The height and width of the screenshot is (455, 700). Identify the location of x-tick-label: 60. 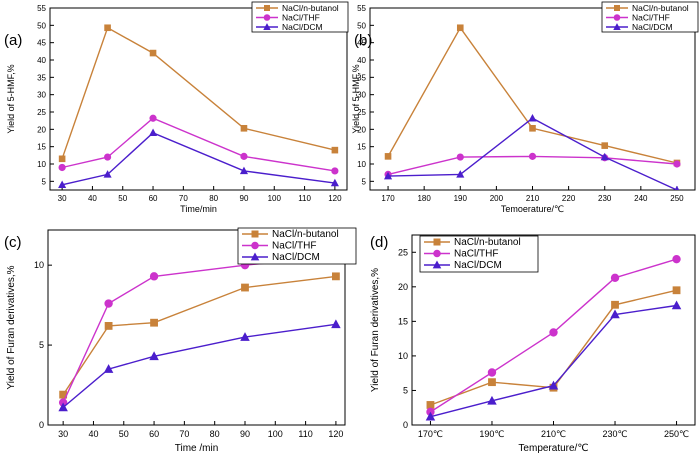
(153, 198).